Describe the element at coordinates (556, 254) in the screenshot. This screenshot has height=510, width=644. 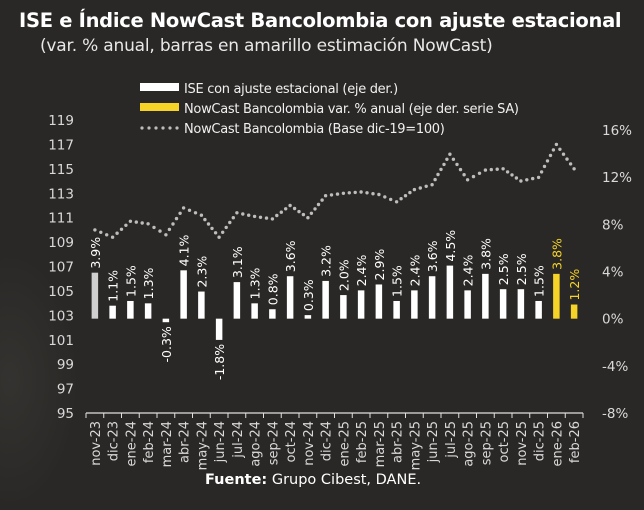
I see `nowcast-bar-label: 3.8%` at that location.